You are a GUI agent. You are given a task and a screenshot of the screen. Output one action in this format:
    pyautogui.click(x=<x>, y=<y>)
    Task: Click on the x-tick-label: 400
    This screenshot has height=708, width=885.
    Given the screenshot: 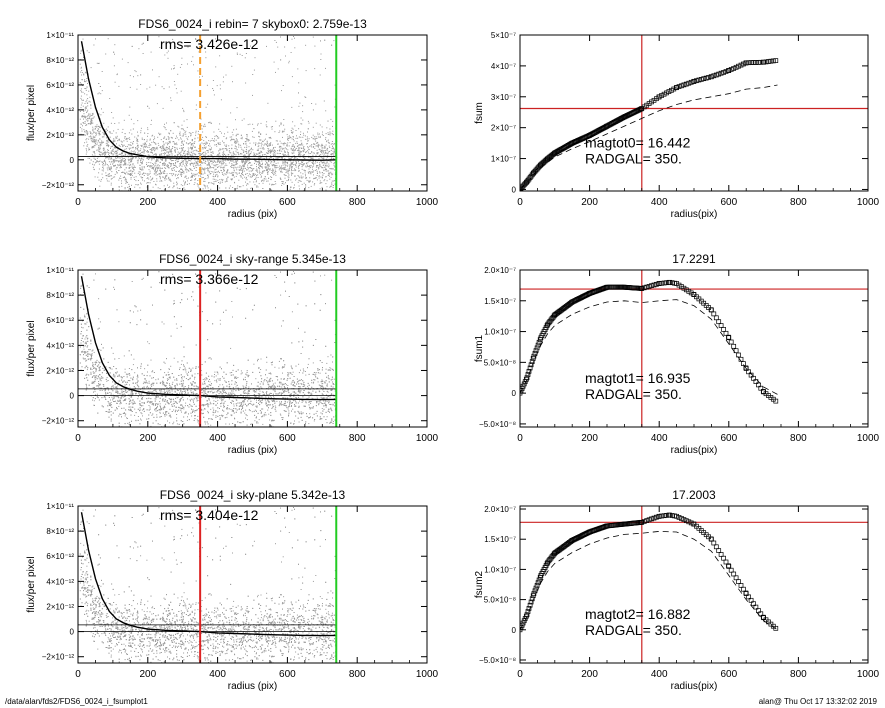 What is the action you would take?
    pyautogui.click(x=659, y=202)
    